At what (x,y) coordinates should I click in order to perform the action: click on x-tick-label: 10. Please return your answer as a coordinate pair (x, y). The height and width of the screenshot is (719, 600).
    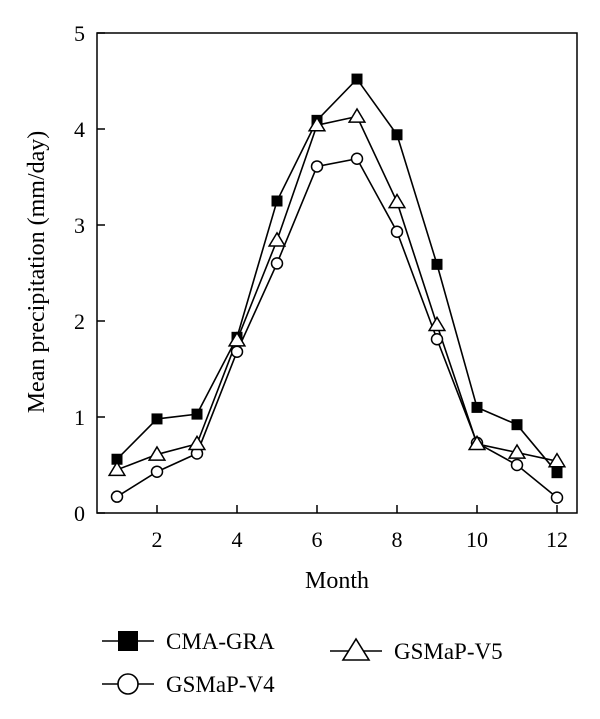
    Looking at the image, I should click on (477, 539).